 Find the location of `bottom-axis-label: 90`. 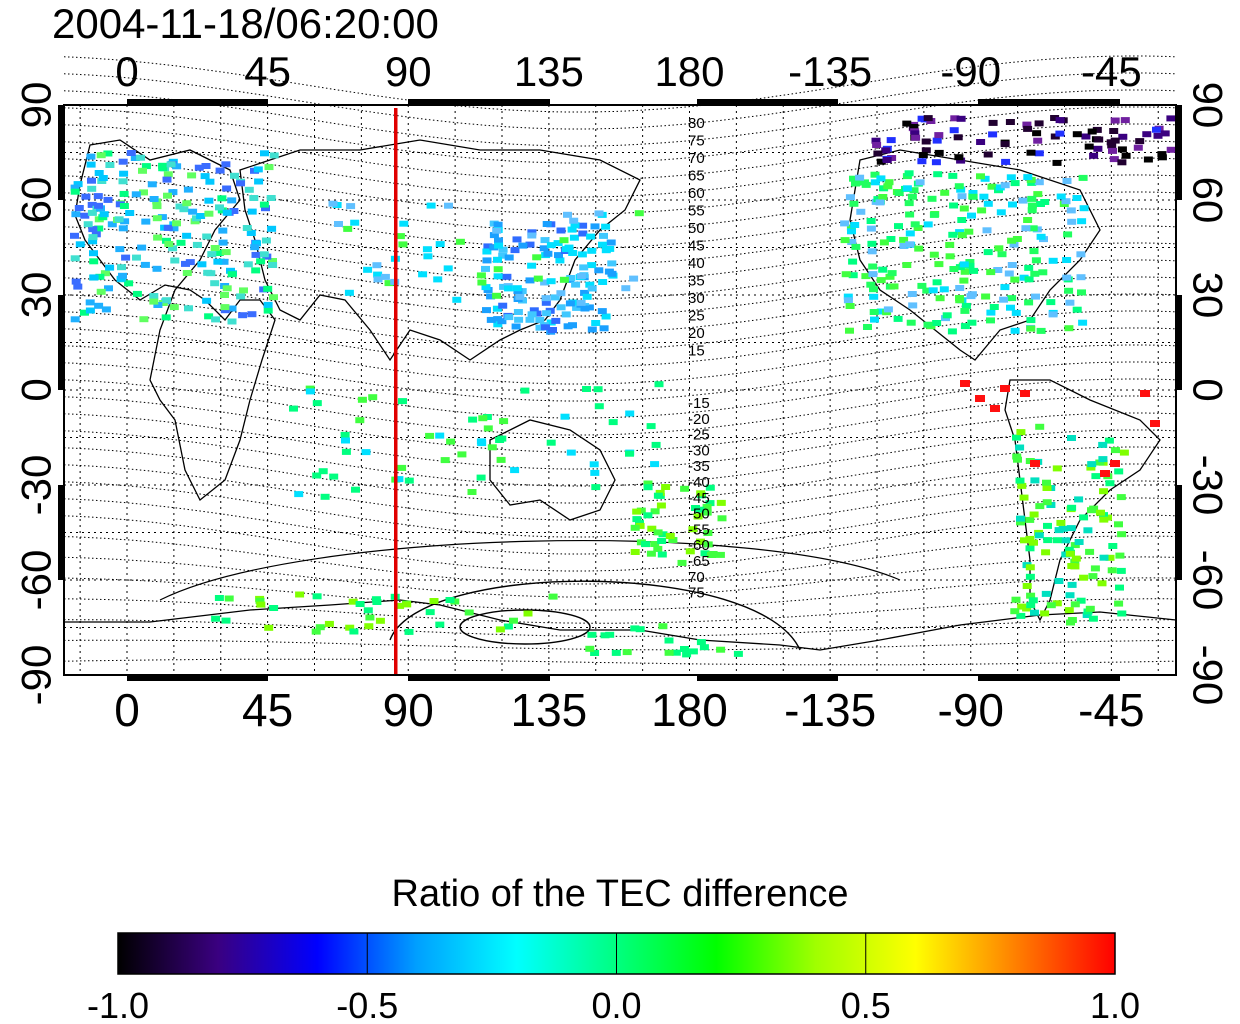

bottom-axis-label: 90 is located at coordinates (408, 710).